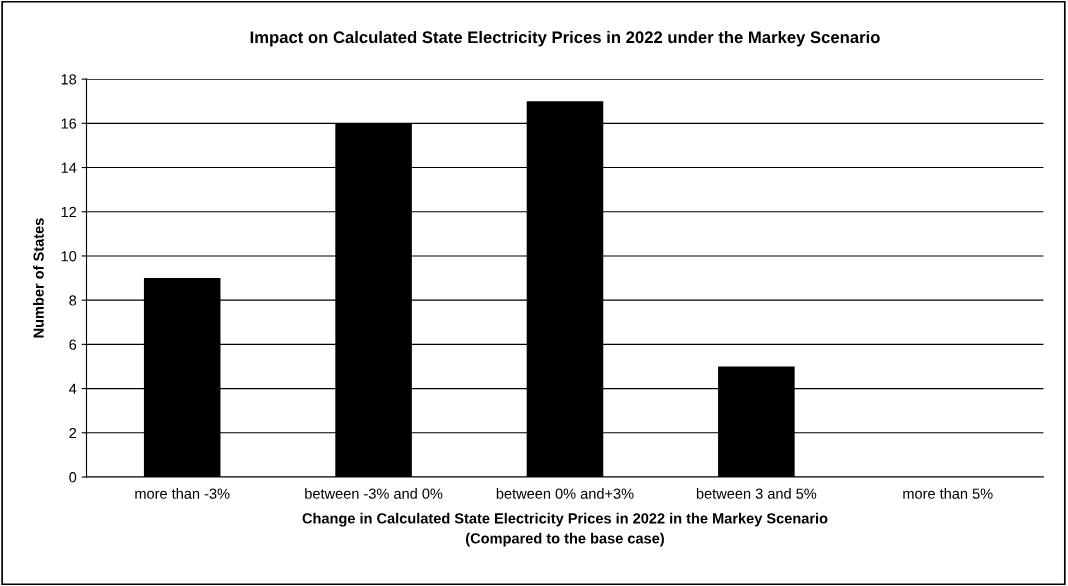 Image resolution: width=1068 pixels, height=586 pixels. What do you see at coordinates (69, 123) in the screenshot?
I see `y-tick-label: 16` at bounding box center [69, 123].